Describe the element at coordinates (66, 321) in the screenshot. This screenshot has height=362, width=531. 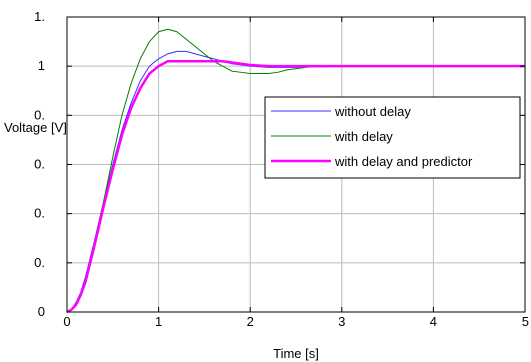
I see `x-tick-label: 0` at that location.